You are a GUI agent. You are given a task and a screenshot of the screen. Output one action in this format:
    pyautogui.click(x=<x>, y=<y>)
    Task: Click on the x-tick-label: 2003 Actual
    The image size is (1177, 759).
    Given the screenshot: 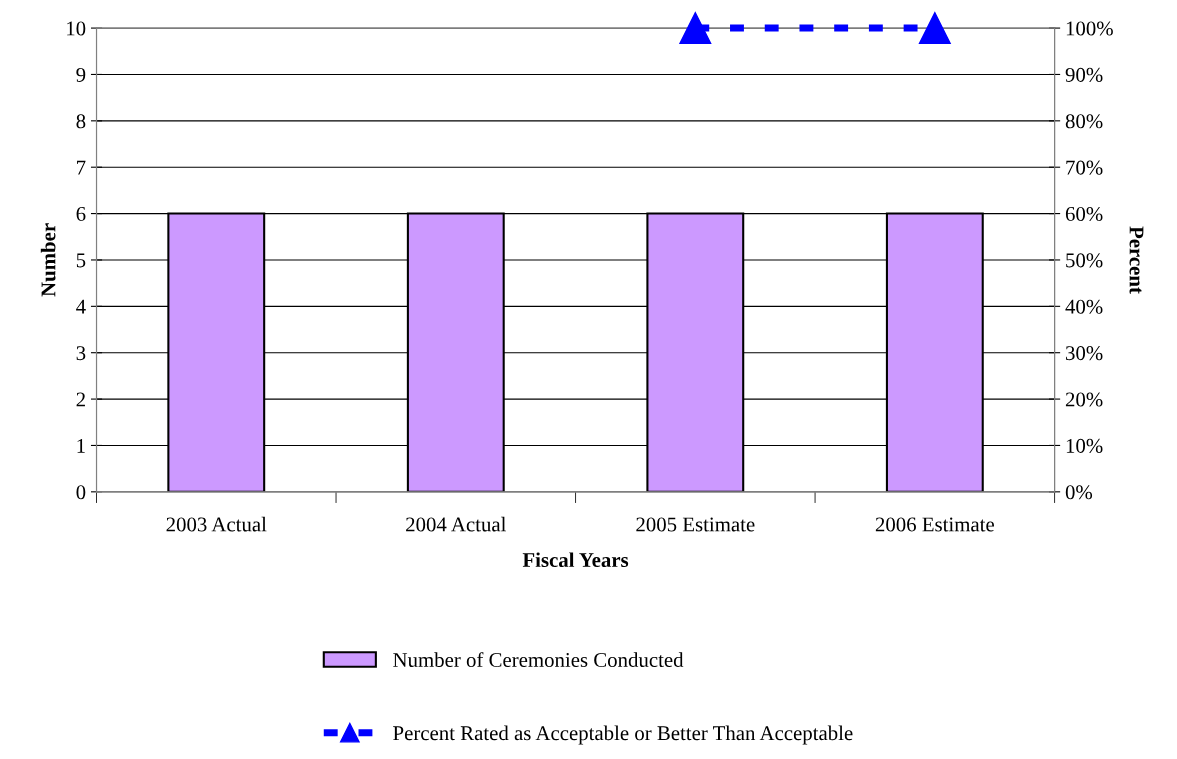 What is the action you would take?
    pyautogui.click(x=216, y=524)
    